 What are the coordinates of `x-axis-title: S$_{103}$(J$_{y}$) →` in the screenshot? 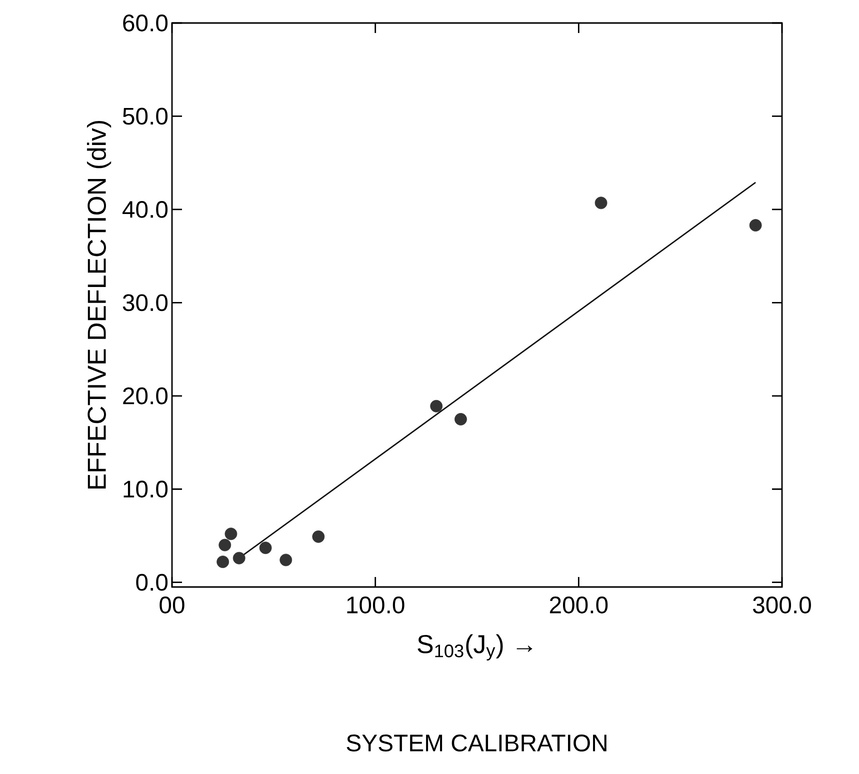 It's located at (475, 647).